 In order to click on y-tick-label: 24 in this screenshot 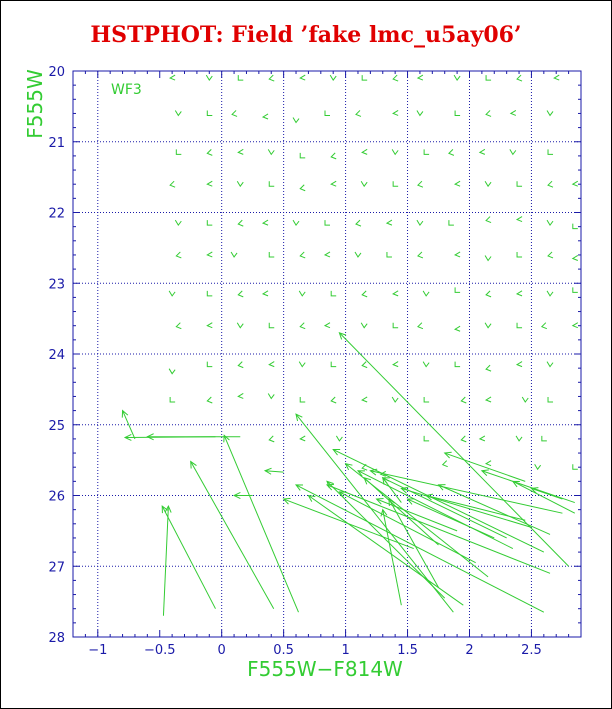, I will do `click(56, 355)`.